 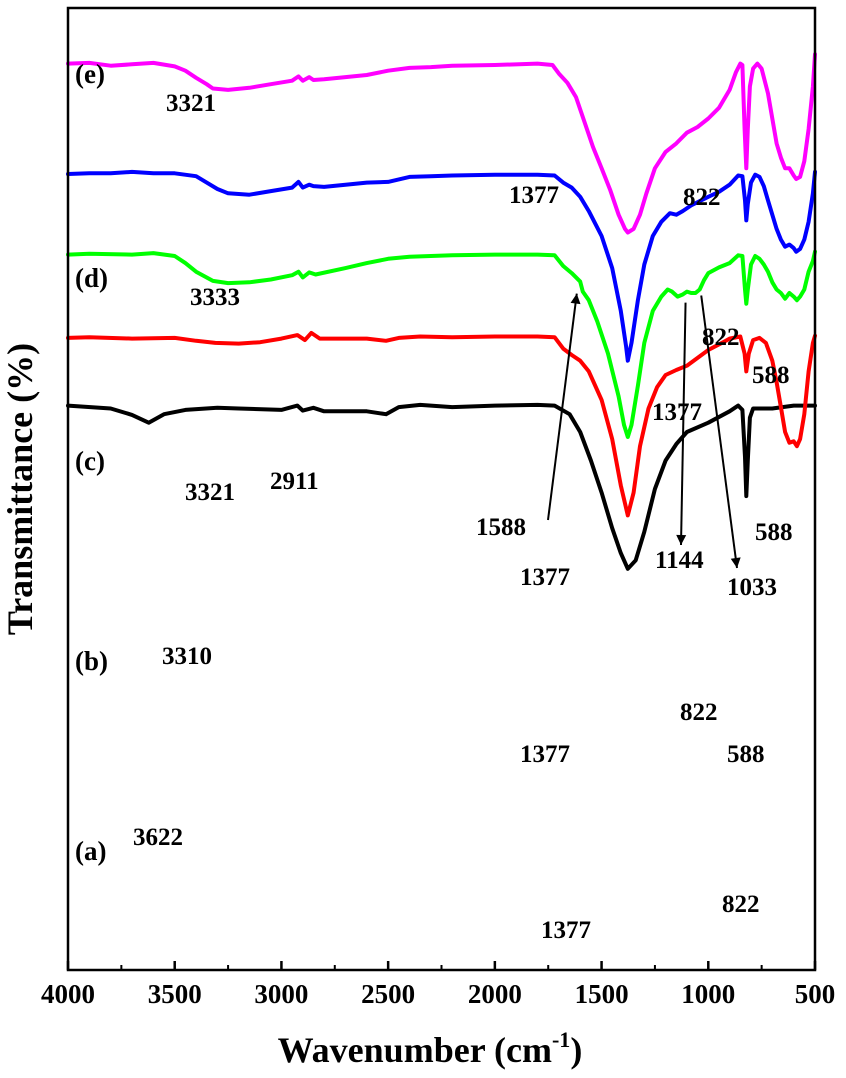 What do you see at coordinates (187, 656) in the screenshot?
I see `peak-label: 3310` at bounding box center [187, 656].